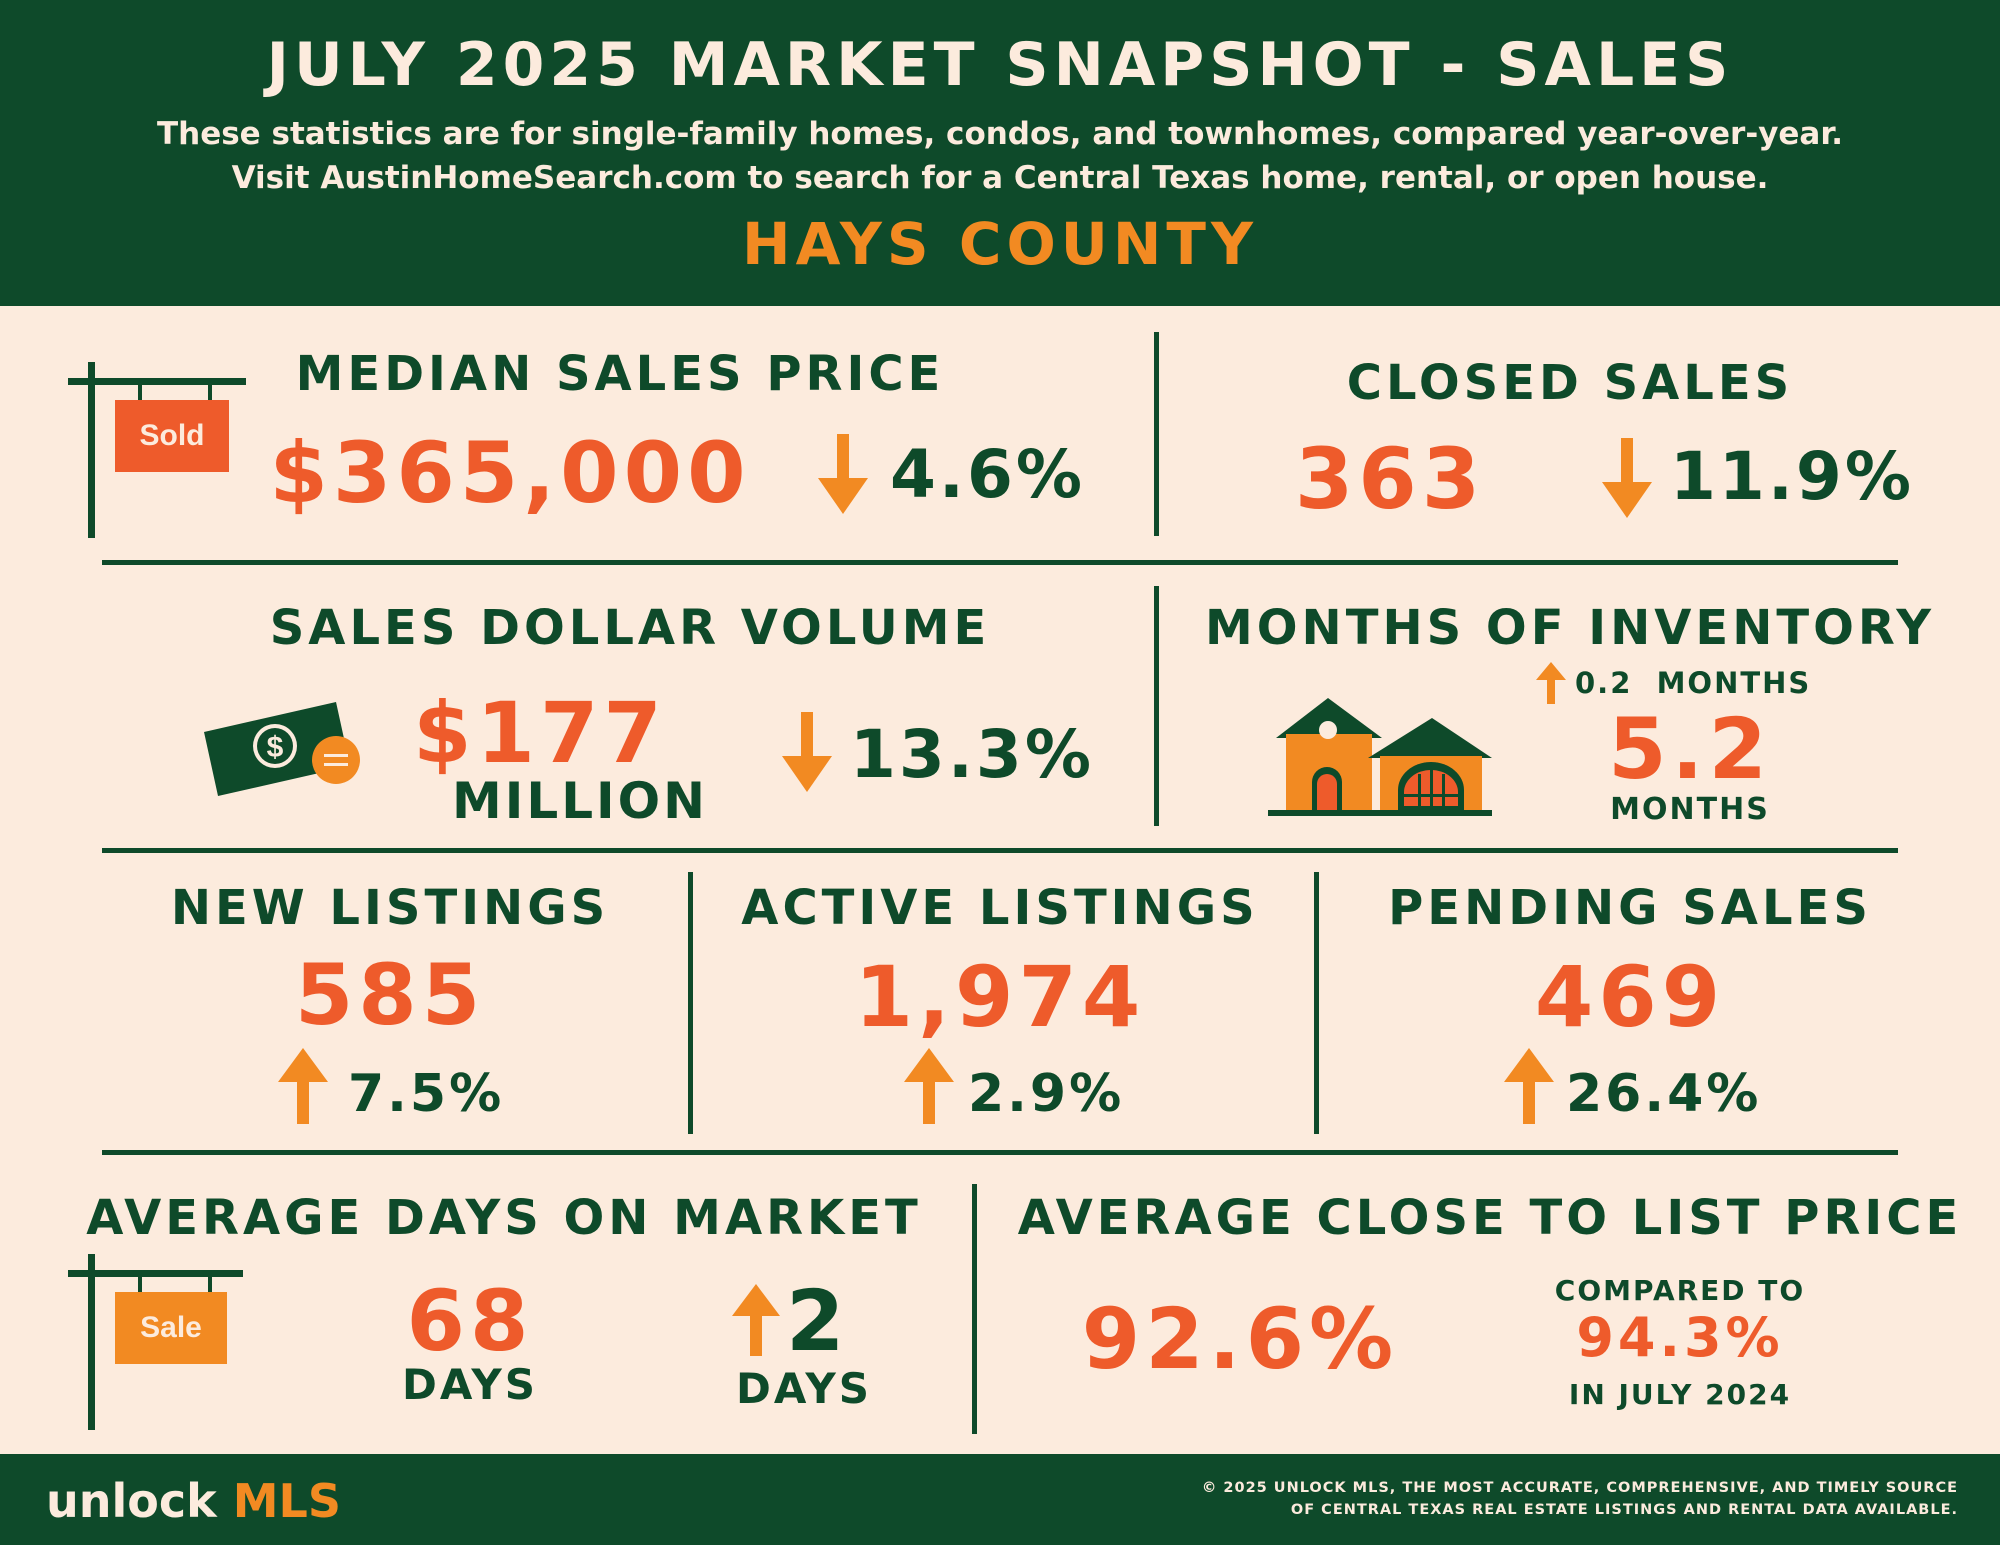 The width and height of the screenshot is (2000, 1545). What do you see at coordinates (1792, 476) in the screenshot?
I see `closed-sales-change: 11.9%` at bounding box center [1792, 476].